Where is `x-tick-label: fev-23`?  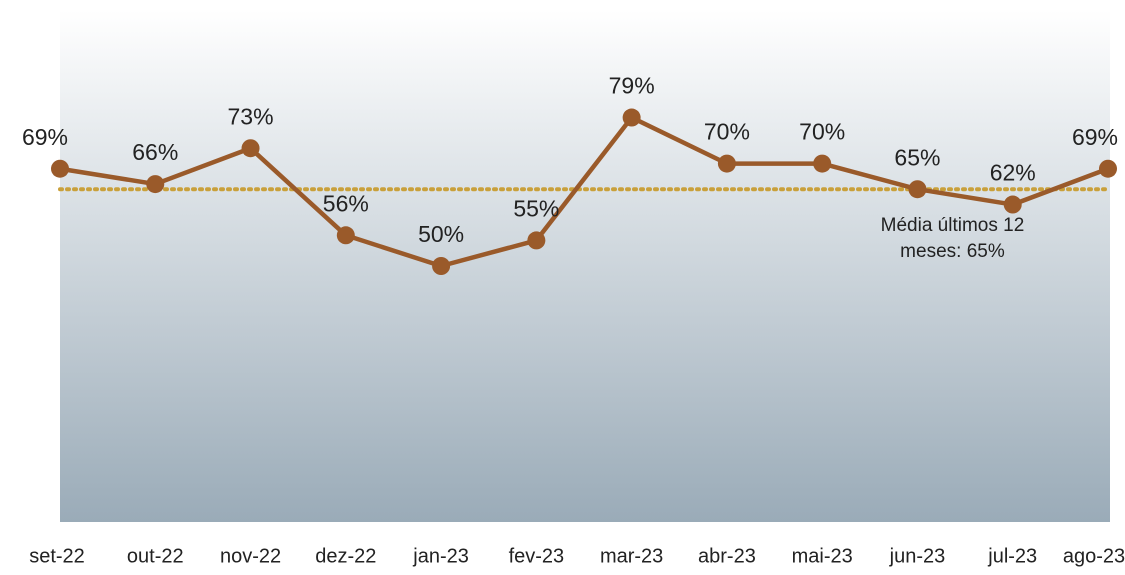 x-tick-label: fev-23 is located at coordinates (537, 556).